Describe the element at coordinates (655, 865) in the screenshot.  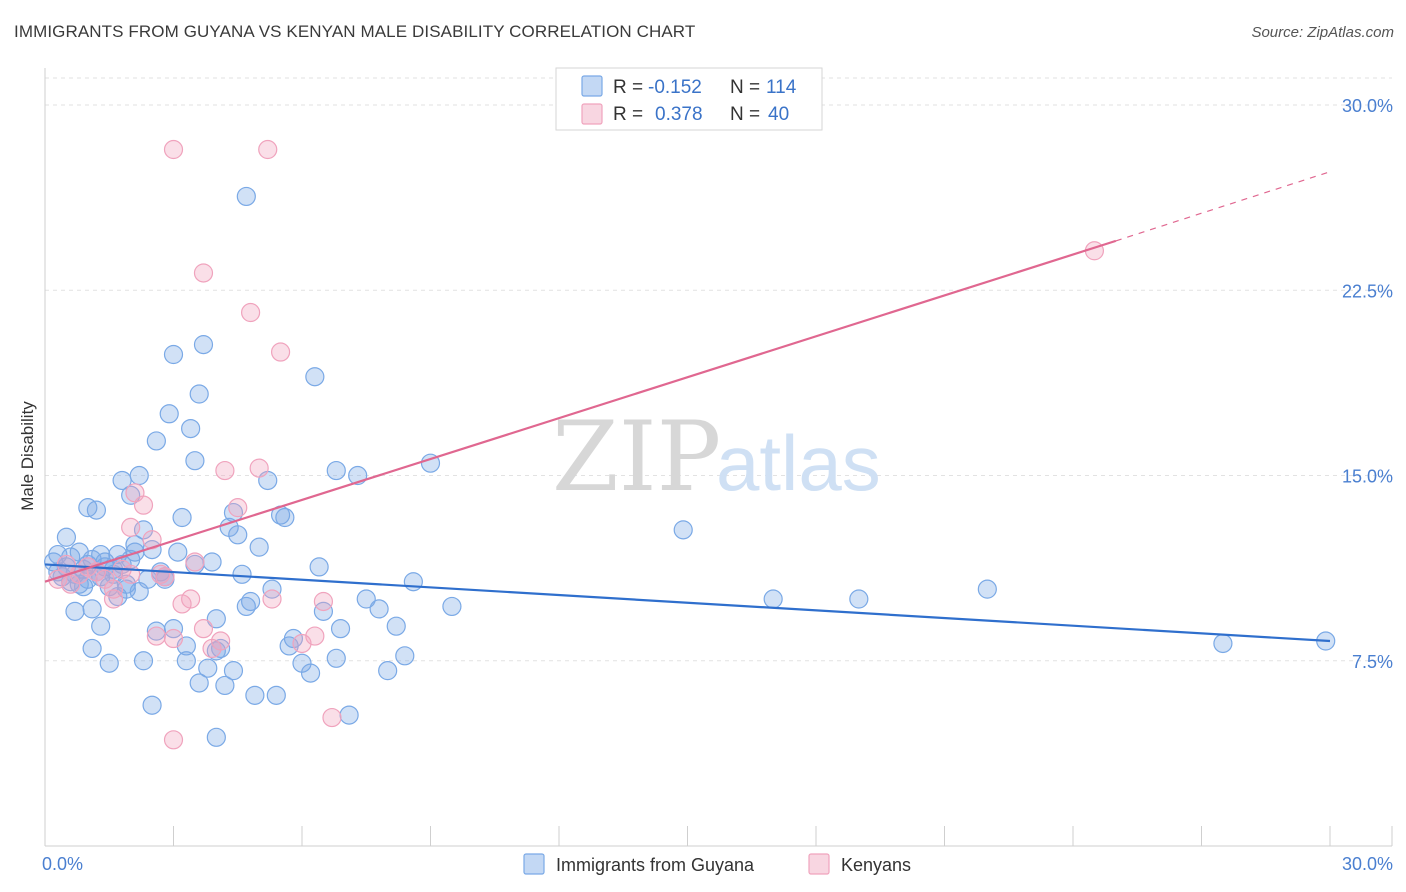
I see `bottom-legend-label-guyana: Immigrants from Guyana` at that location.